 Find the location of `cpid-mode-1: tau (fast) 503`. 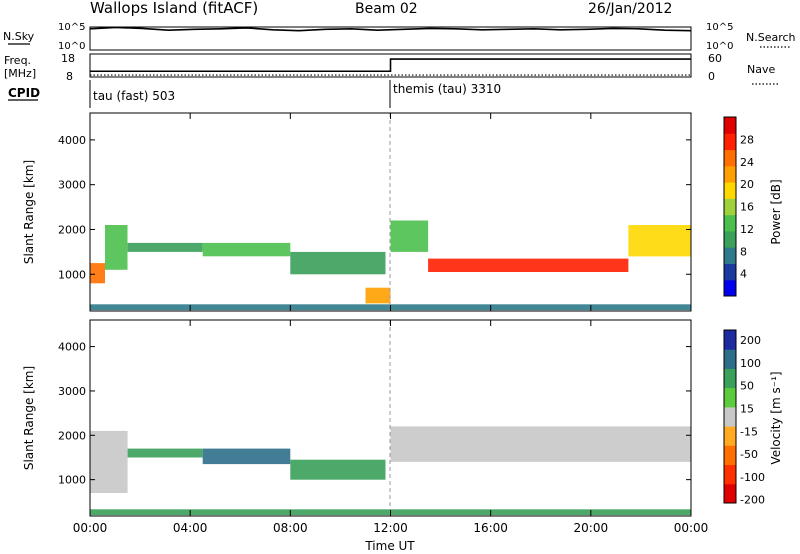

cpid-mode-1: tau (fast) 503 is located at coordinates (134, 96).